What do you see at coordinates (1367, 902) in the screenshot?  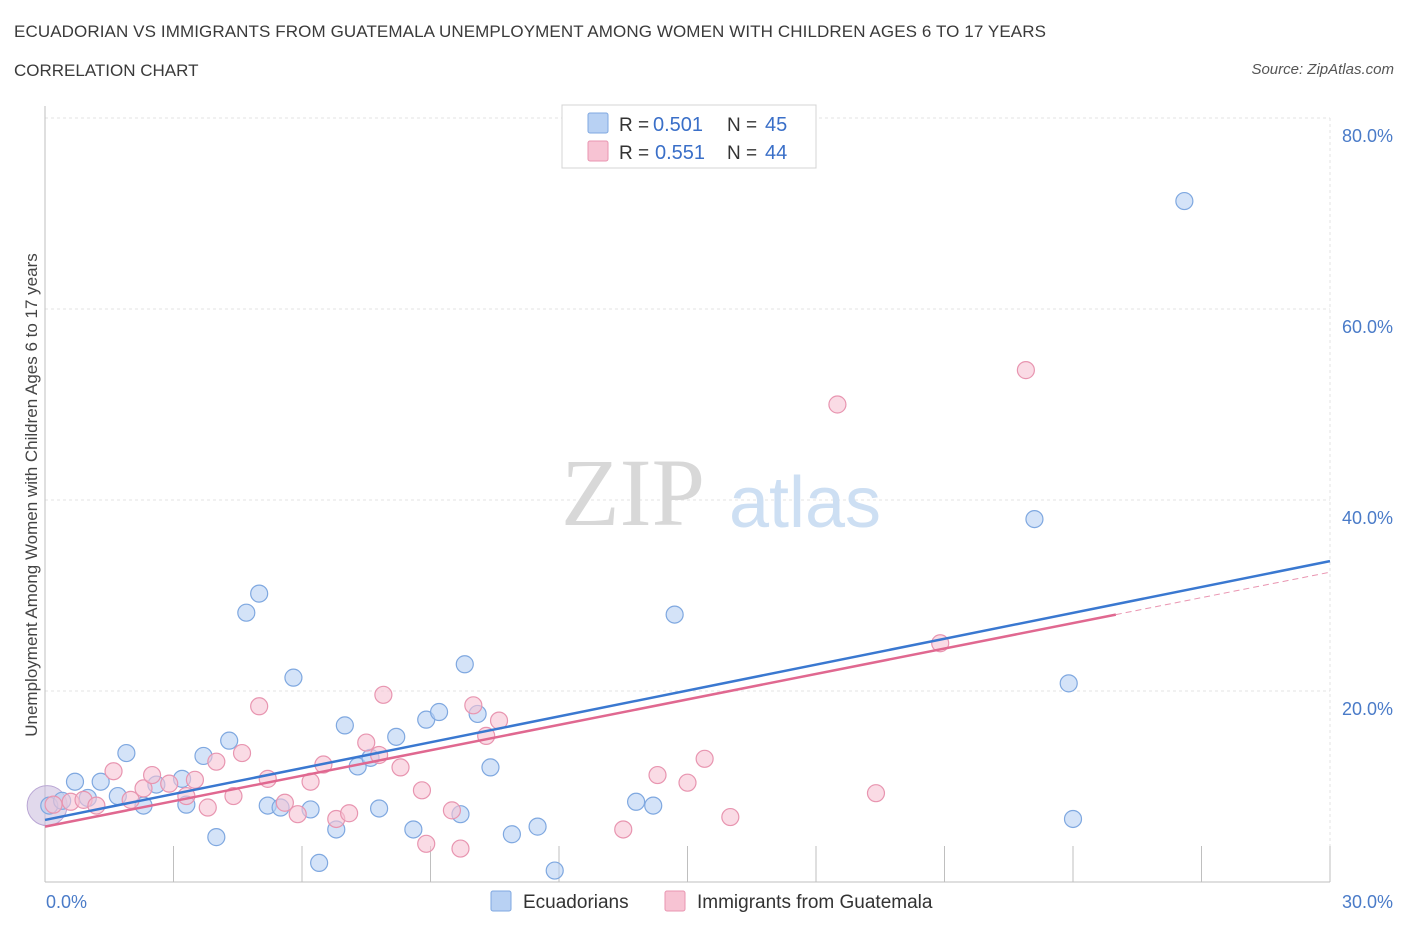 I see `x-tick-label-1: 30.0%` at bounding box center [1367, 902].